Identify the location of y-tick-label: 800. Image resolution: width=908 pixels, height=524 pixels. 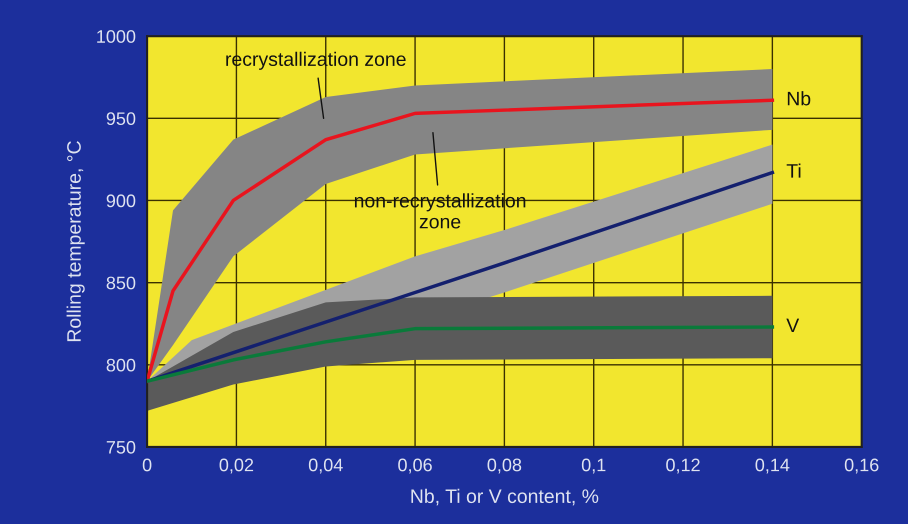
(121, 365).